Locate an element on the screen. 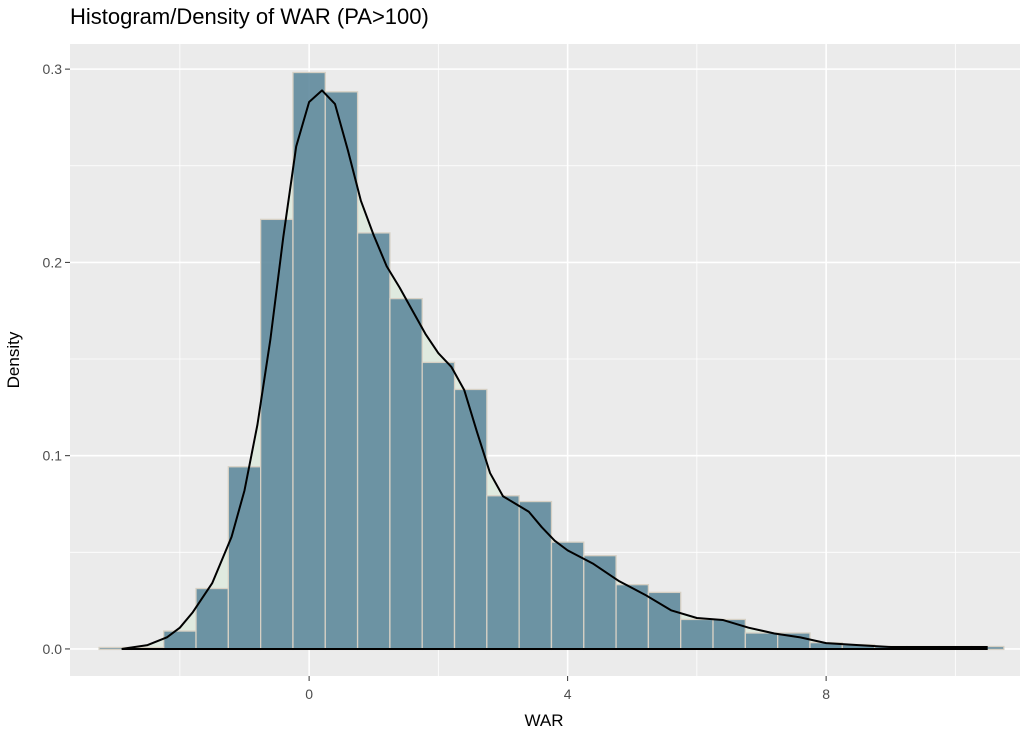 This screenshot has height=732, width=1024. y-tick-label: 0.0 is located at coordinates (53, 649).